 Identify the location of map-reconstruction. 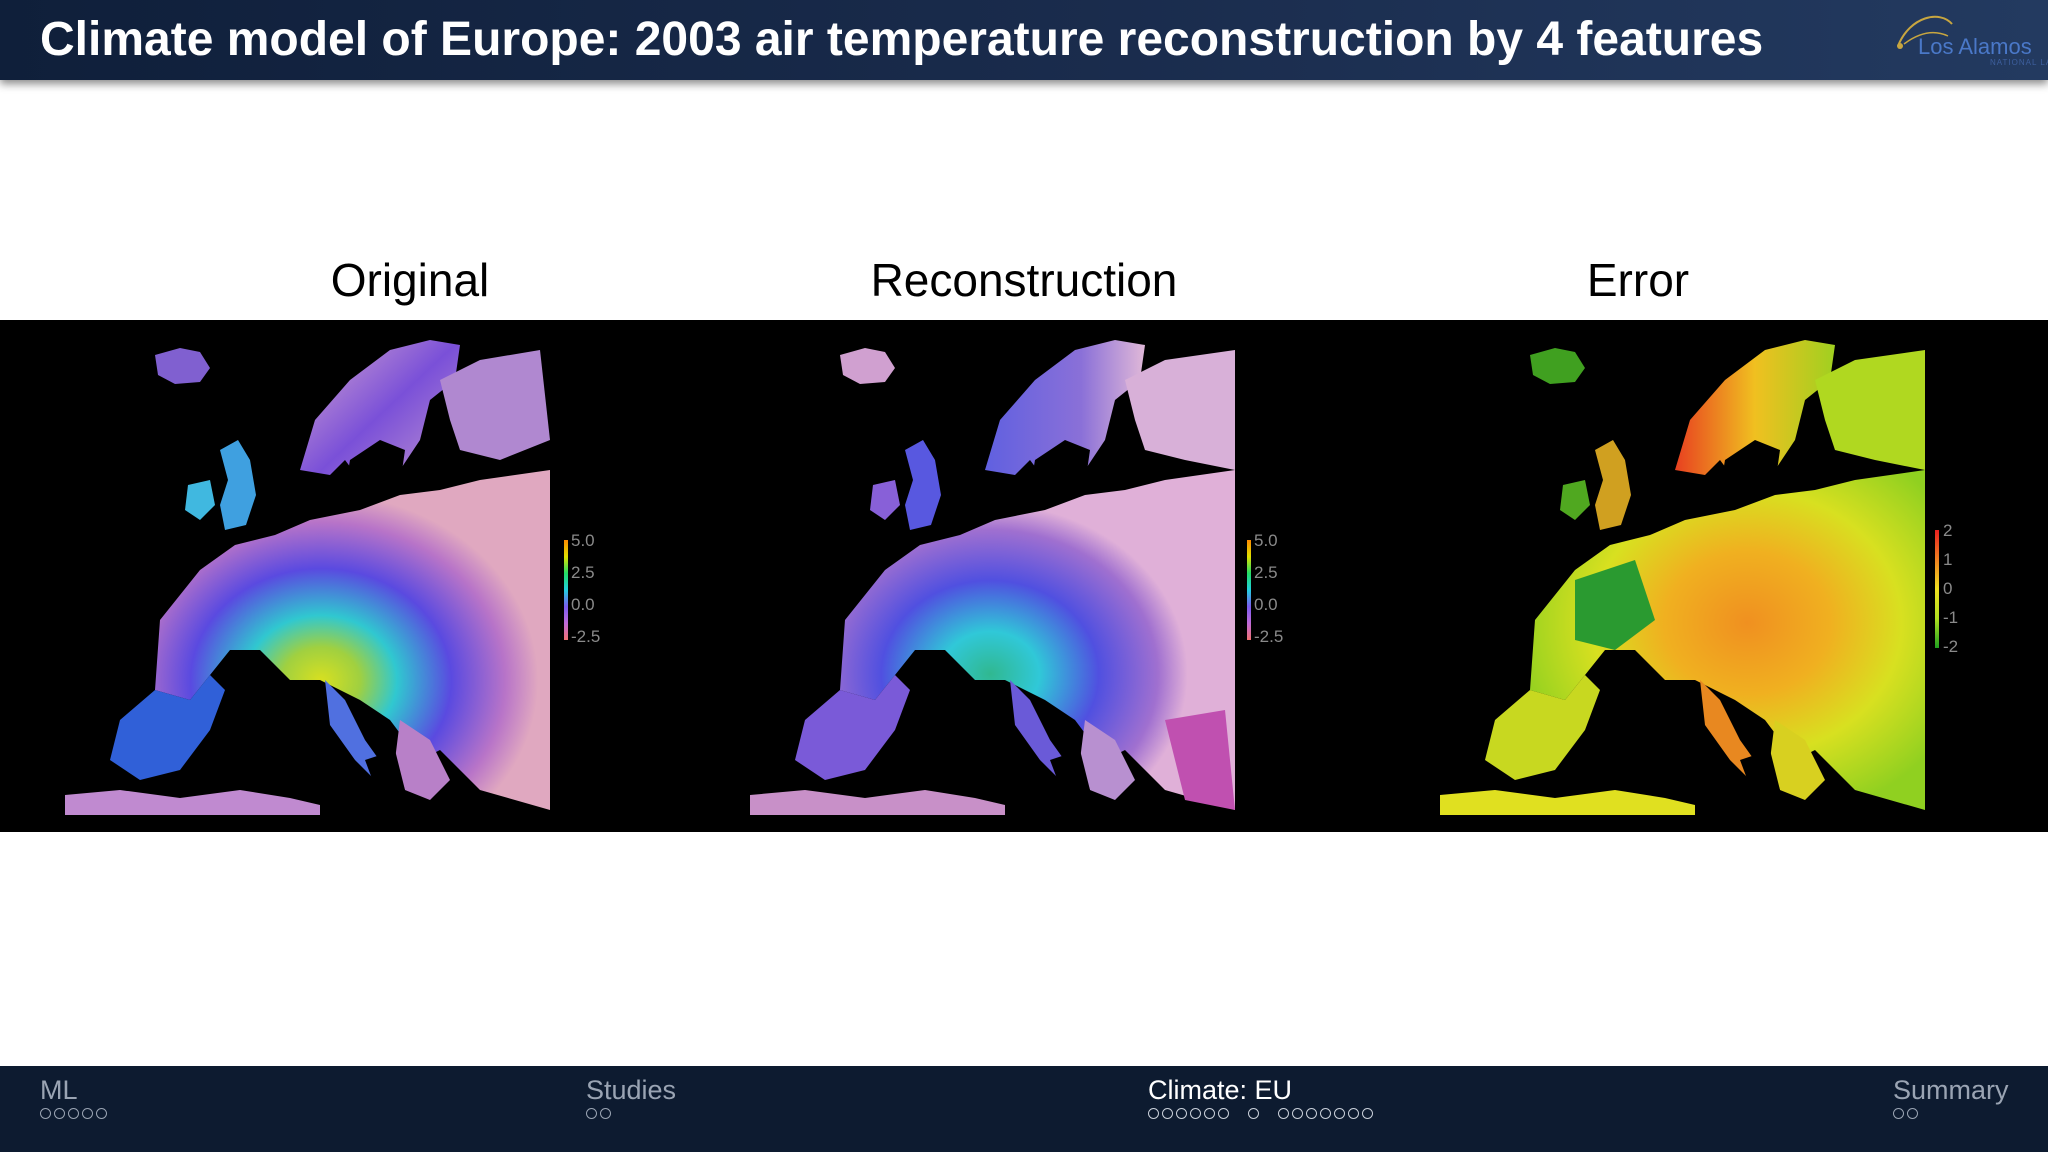
(992, 577).